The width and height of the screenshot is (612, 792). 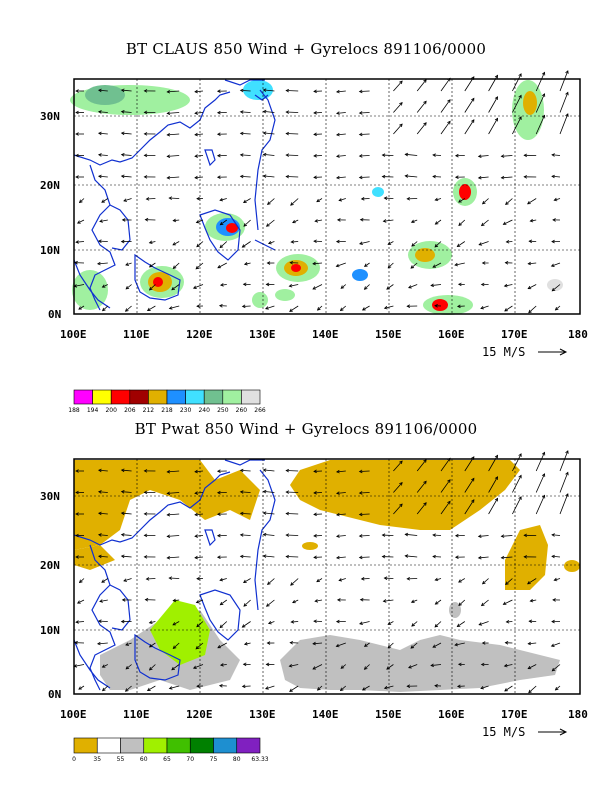 I want to click on lat-label: 20N, so click(x=50, y=185).